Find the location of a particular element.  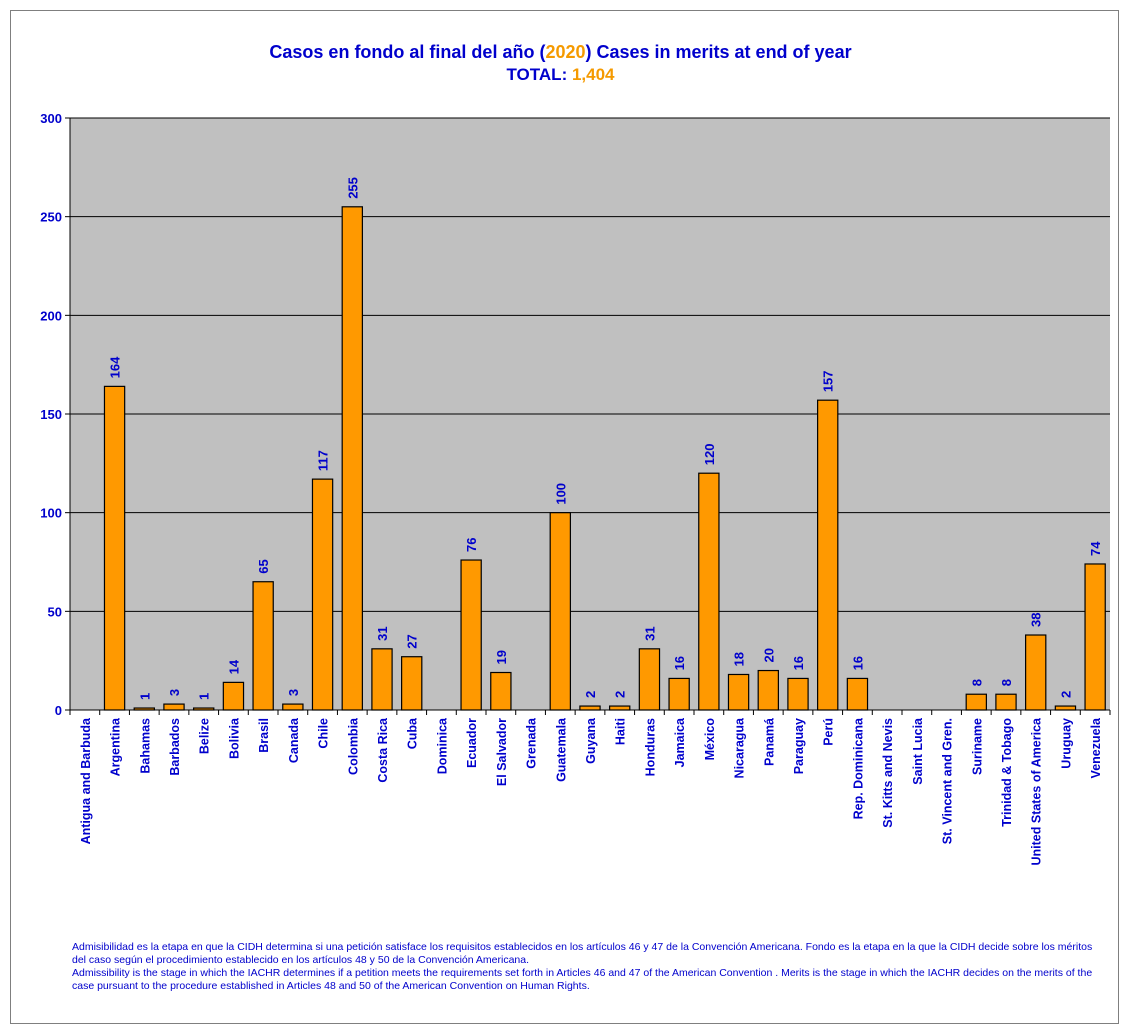

data-label: 38 is located at coordinates (1036, 620).